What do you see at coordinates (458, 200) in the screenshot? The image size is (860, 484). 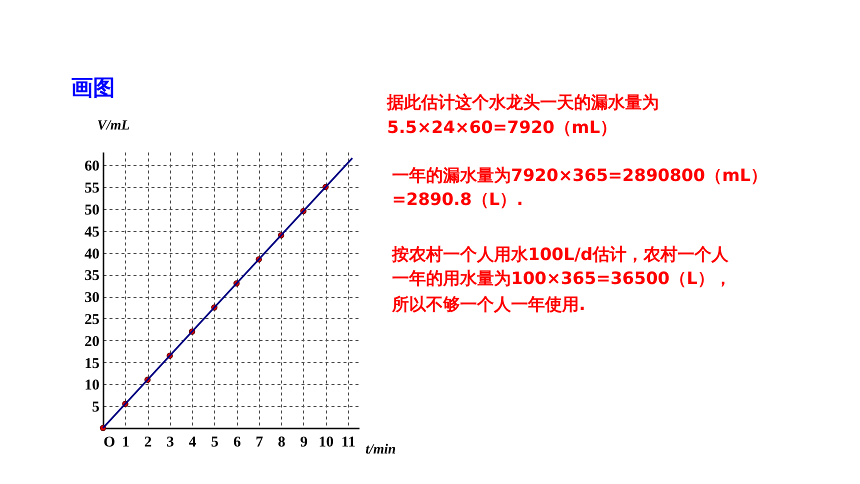 I see `text: =2890.8（L）.` at bounding box center [458, 200].